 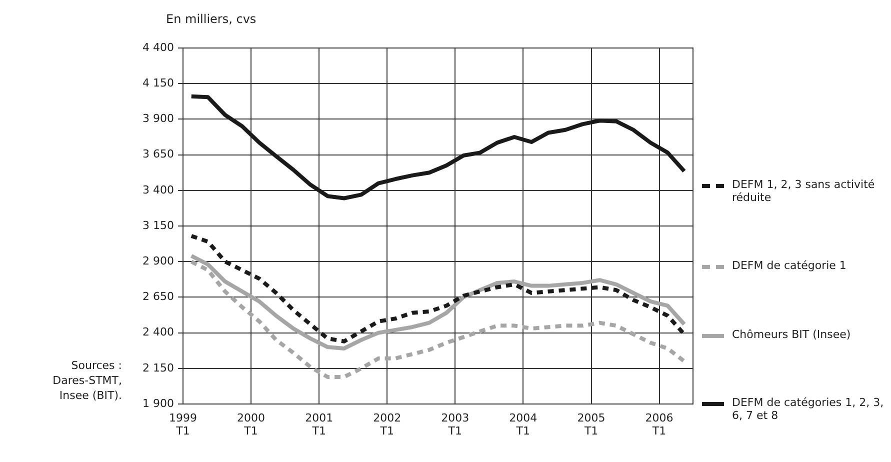 What do you see at coordinates (158, 83) in the screenshot?
I see `y-tick-label: 4 150` at bounding box center [158, 83].